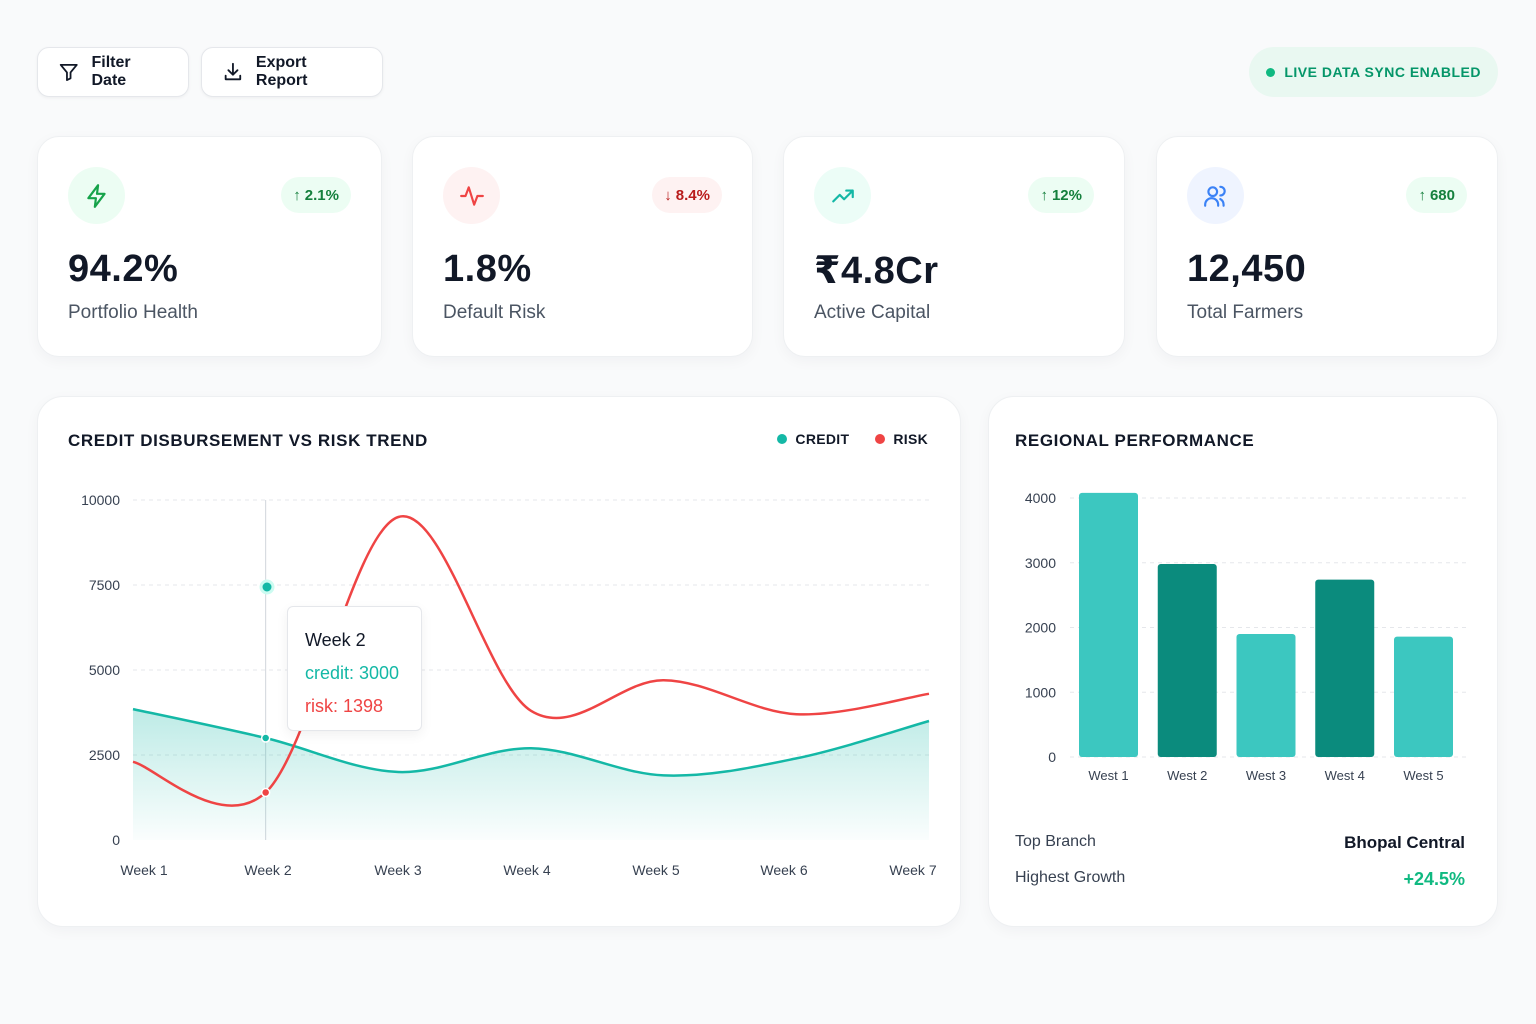  What do you see at coordinates (954, 246) in the screenshot?
I see `kpi-card-active-capital: ↑ 12% ₹4.8Cr Active Capital` at bounding box center [954, 246].